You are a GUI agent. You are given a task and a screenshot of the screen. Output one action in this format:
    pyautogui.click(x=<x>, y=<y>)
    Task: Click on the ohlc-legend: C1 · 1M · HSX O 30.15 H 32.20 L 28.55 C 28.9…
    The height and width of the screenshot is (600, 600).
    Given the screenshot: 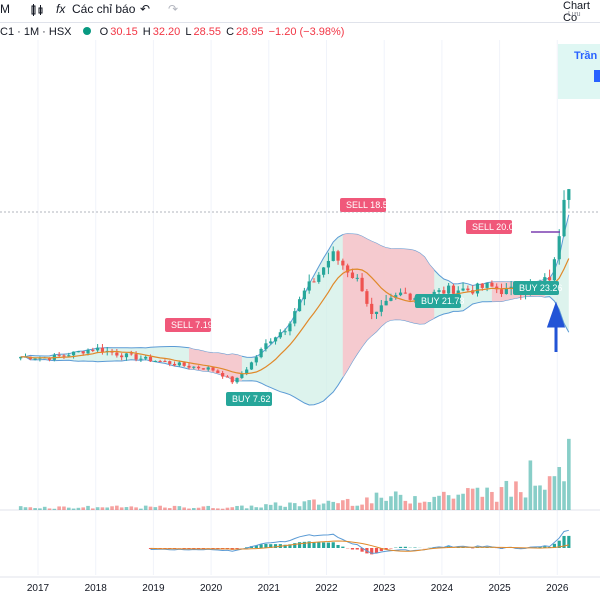 What is the action you would take?
    pyautogui.click(x=173, y=32)
    